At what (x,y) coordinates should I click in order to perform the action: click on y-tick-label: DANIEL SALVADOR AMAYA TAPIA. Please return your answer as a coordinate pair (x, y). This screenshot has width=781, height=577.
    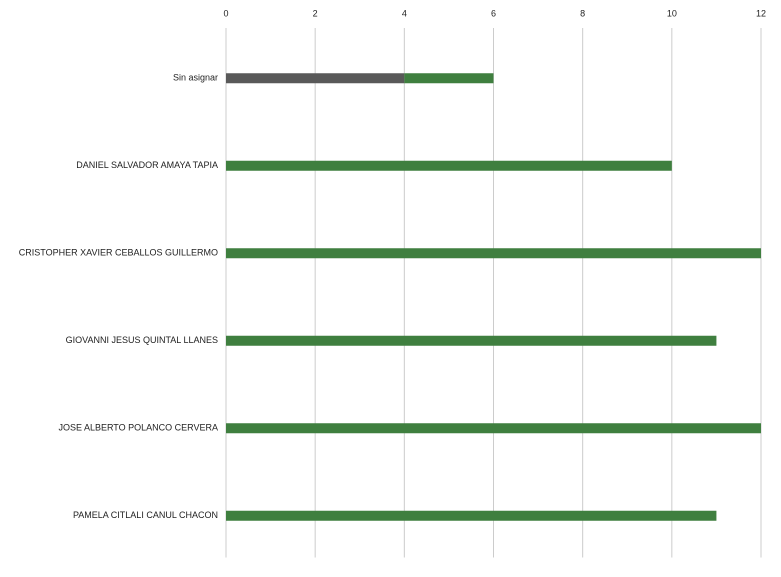
    Looking at the image, I should click on (147, 165).